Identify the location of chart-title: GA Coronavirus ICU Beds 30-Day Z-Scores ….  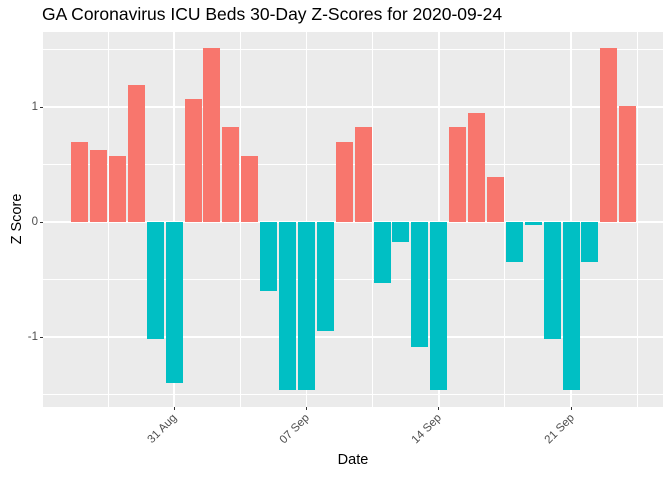
(272, 14).